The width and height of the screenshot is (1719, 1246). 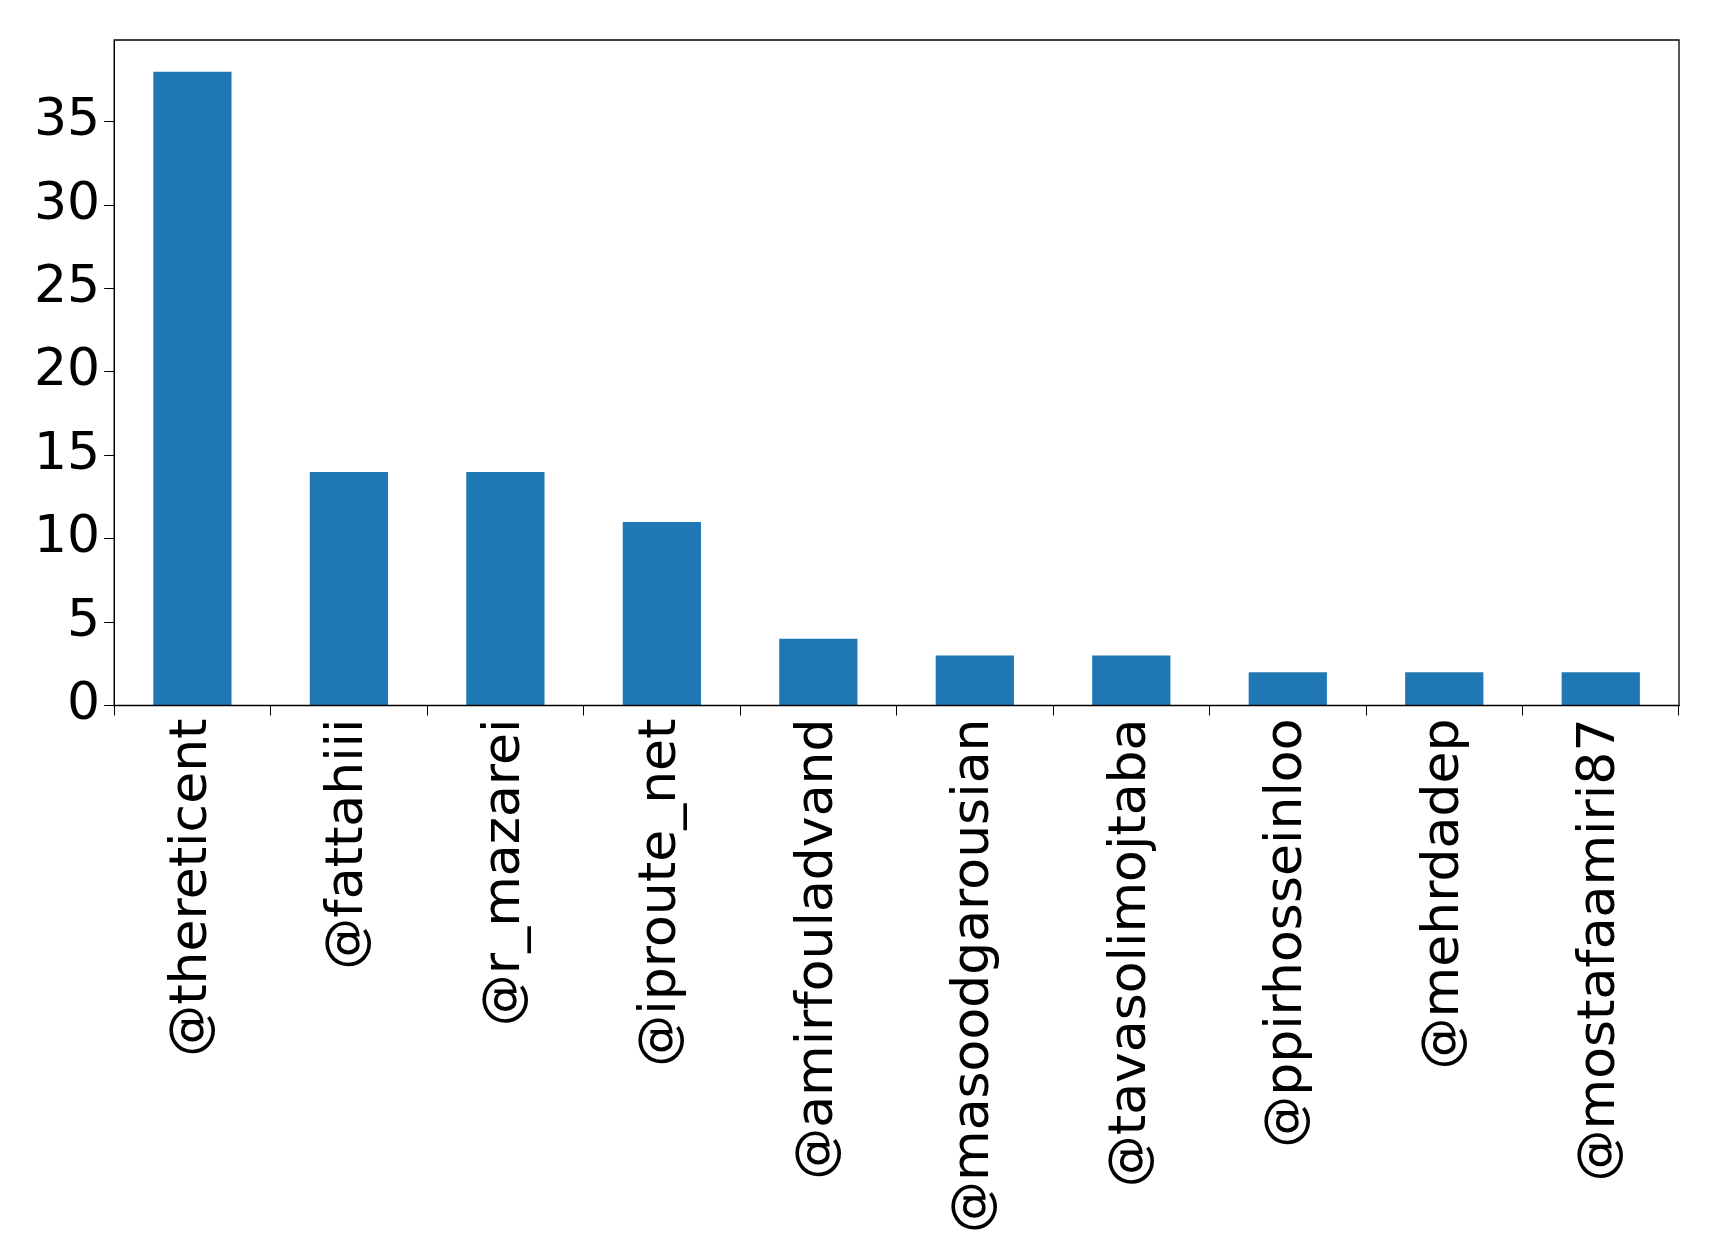 I want to click on x-tick-label: @iproute_net, so click(x=657, y=892).